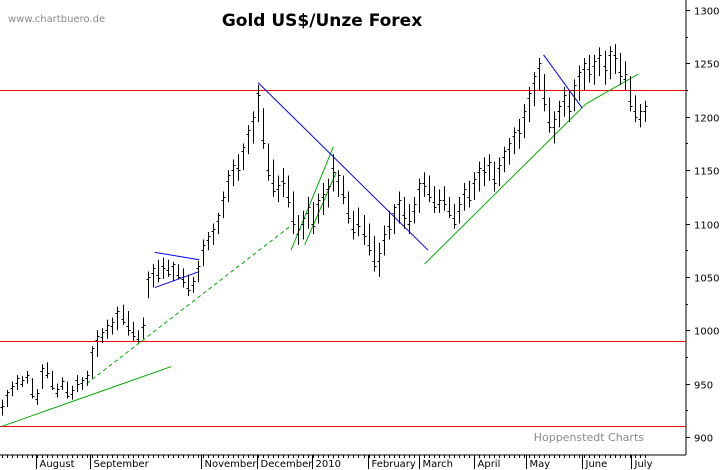  Describe the element at coordinates (703, 386) in the screenshot. I see `y-tick-label: 950` at that location.